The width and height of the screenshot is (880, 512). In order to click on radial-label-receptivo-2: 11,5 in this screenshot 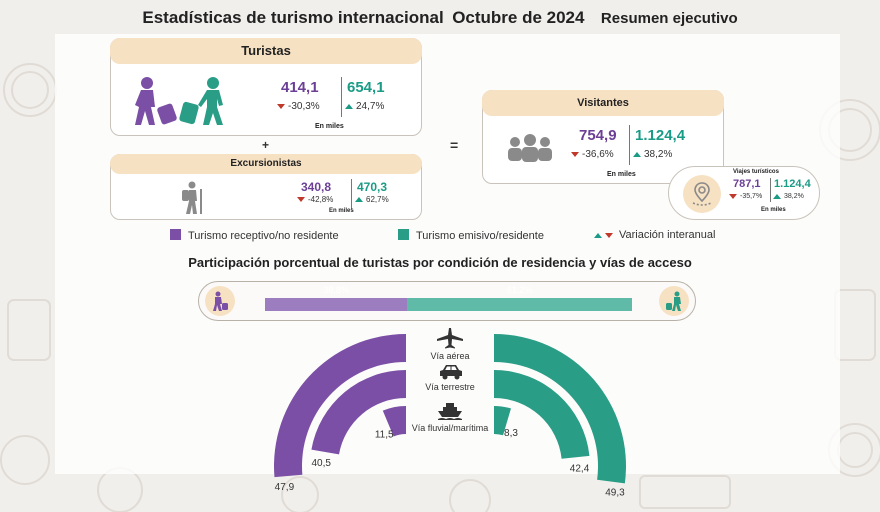, I will do `click(384, 435)`.